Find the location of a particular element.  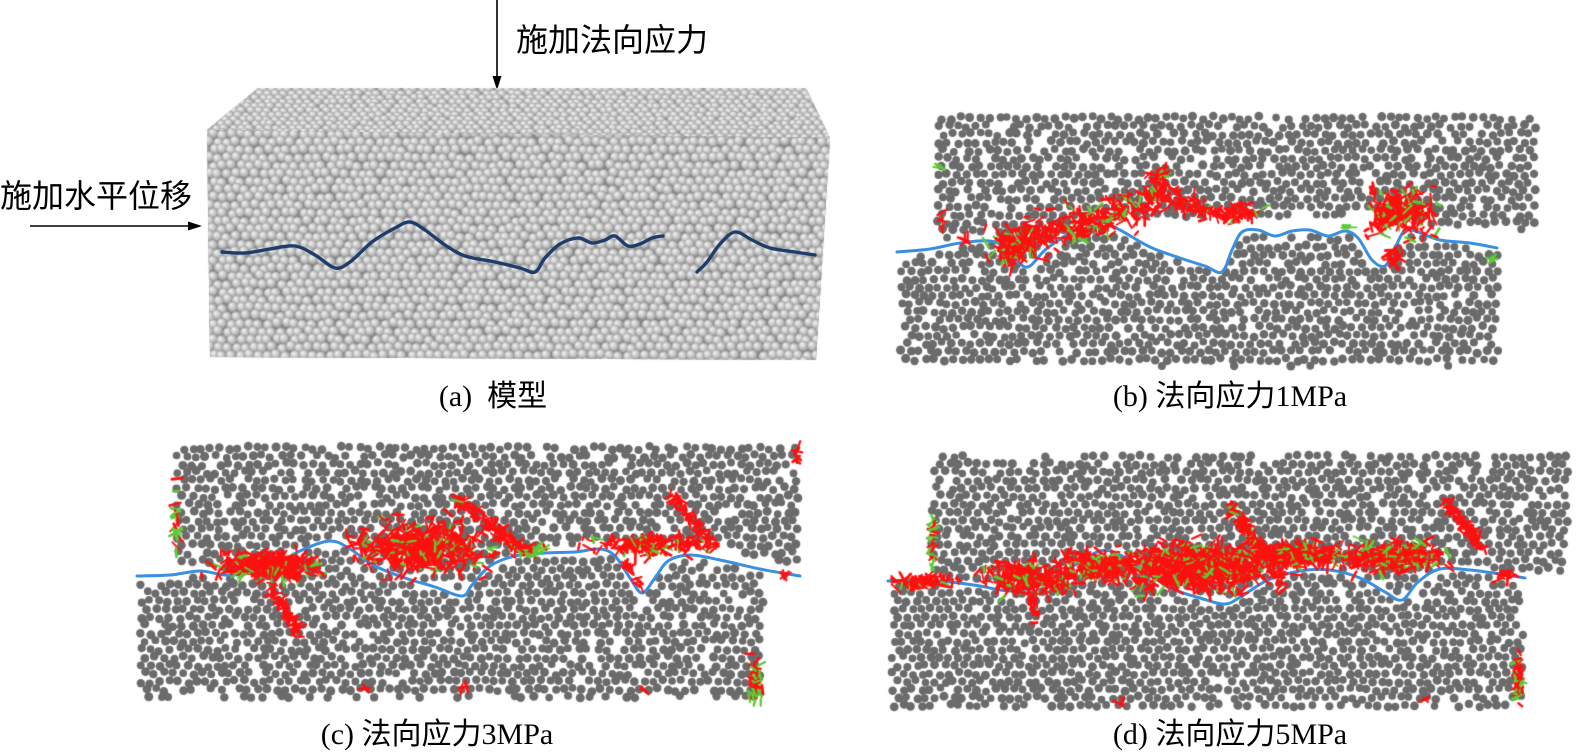

normal-stress-label: 施加法向应力 is located at coordinates (612, 40).